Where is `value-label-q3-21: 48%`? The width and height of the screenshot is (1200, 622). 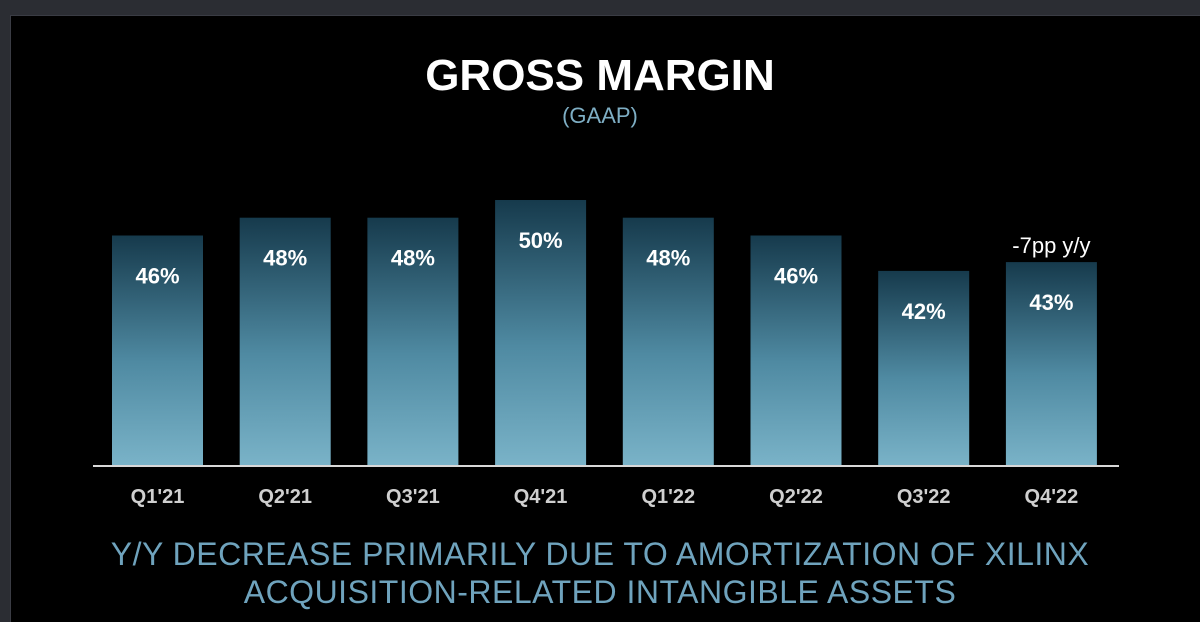
value-label-q3-21: 48% is located at coordinates (413, 258).